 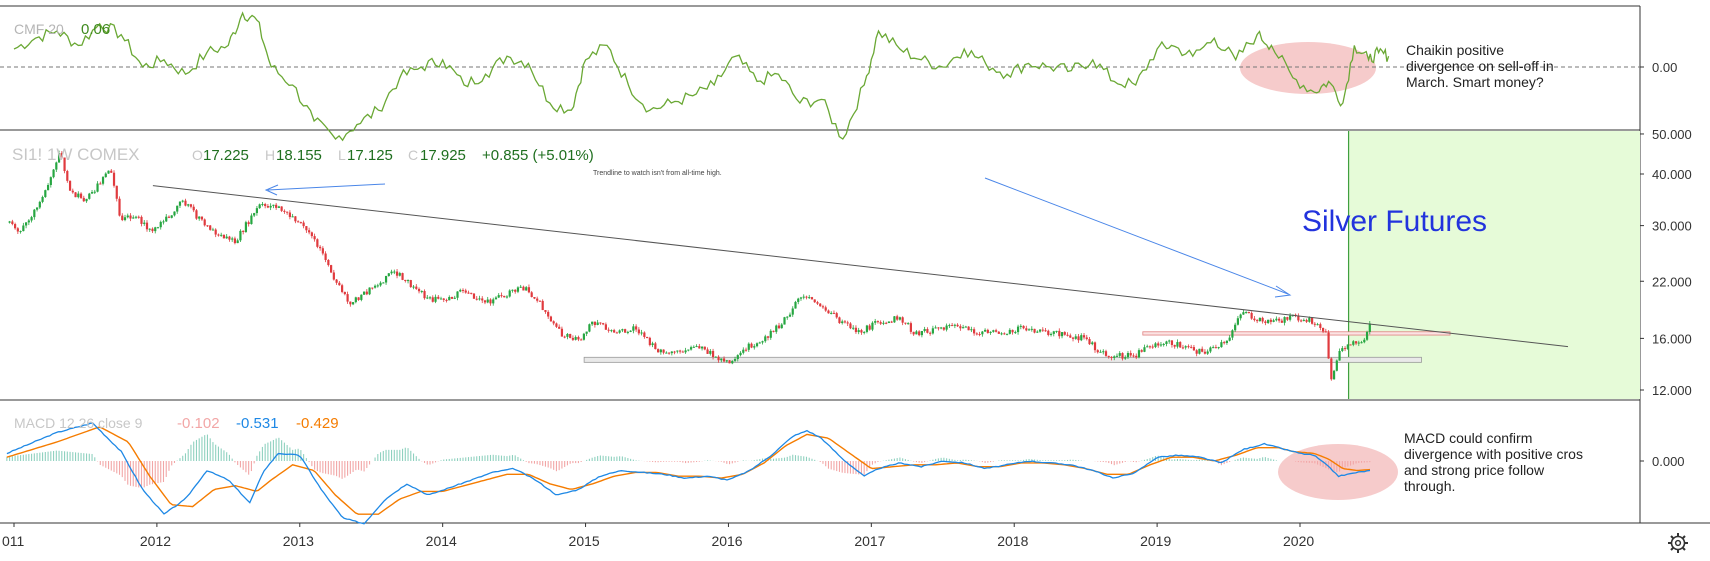 What do you see at coordinates (413, 155) in the screenshot?
I see `close-label: C` at bounding box center [413, 155].